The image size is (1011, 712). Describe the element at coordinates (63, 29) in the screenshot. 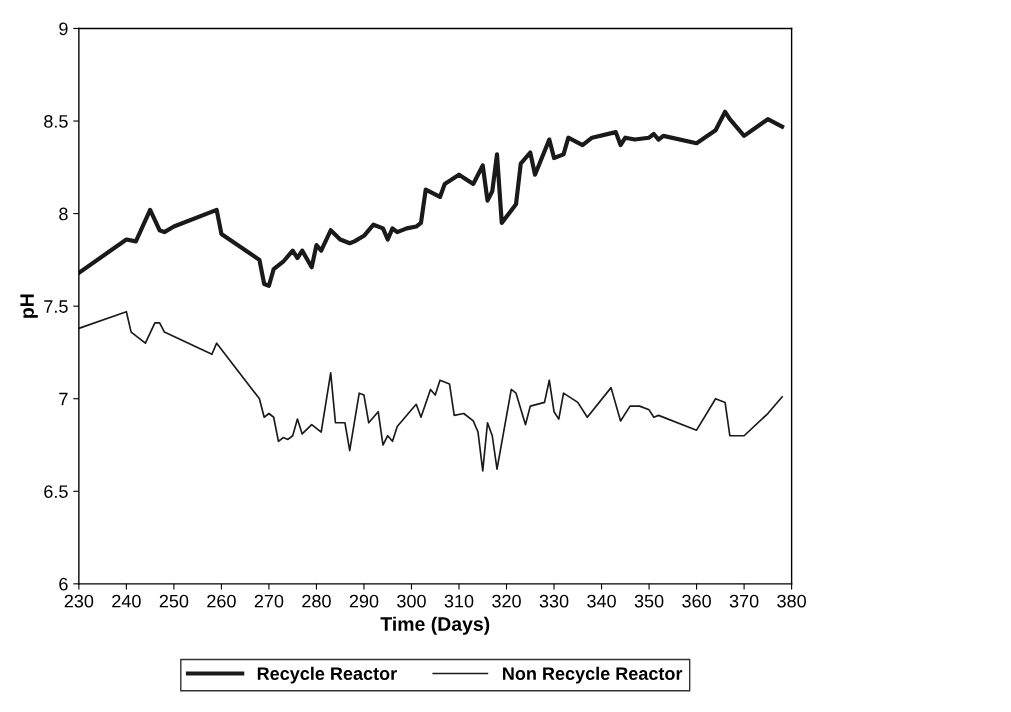

I see `y-tick-label: 9` at that location.